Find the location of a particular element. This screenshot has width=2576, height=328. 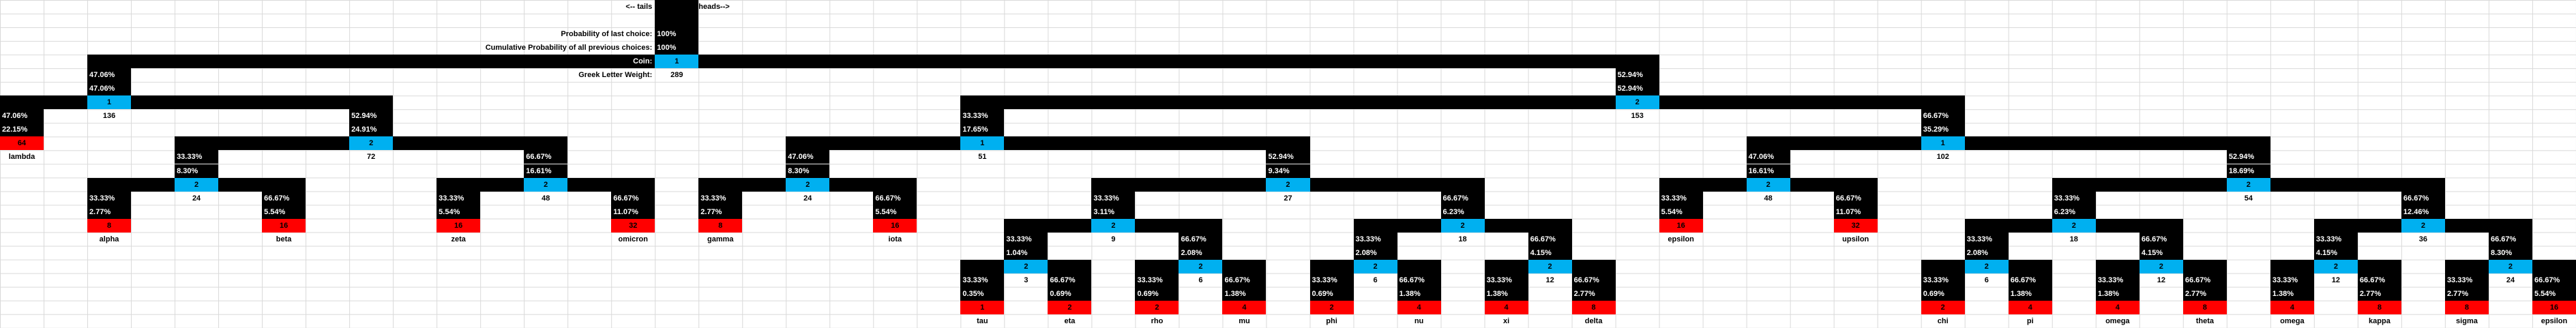

node-weight: 3 is located at coordinates (1026, 279).